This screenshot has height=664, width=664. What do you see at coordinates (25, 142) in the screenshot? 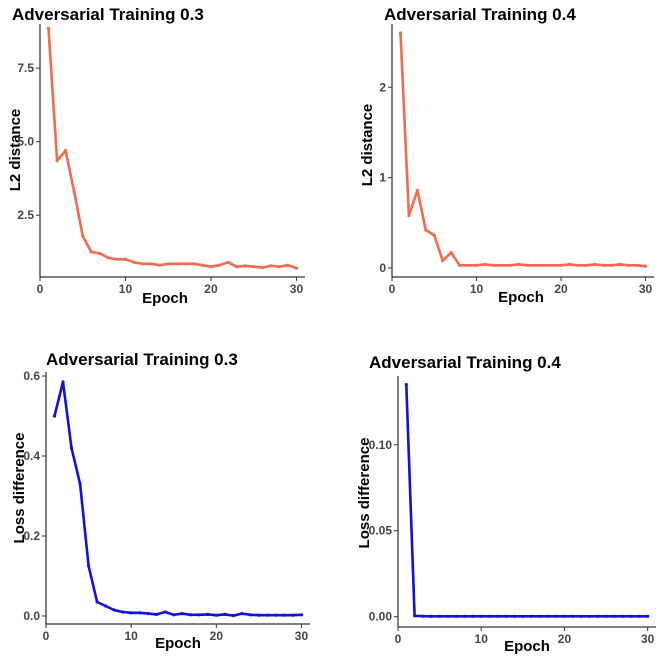
I see `y-tick-label: 5.0` at bounding box center [25, 142].